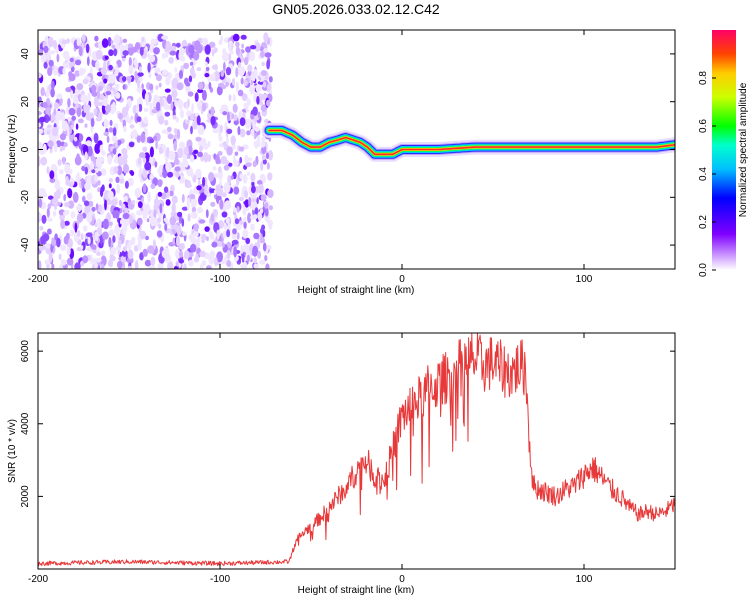 This screenshot has width=750, height=600. What do you see at coordinates (25, 423) in the screenshot?
I see `y-tick-label: 4000` at bounding box center [25, 423].